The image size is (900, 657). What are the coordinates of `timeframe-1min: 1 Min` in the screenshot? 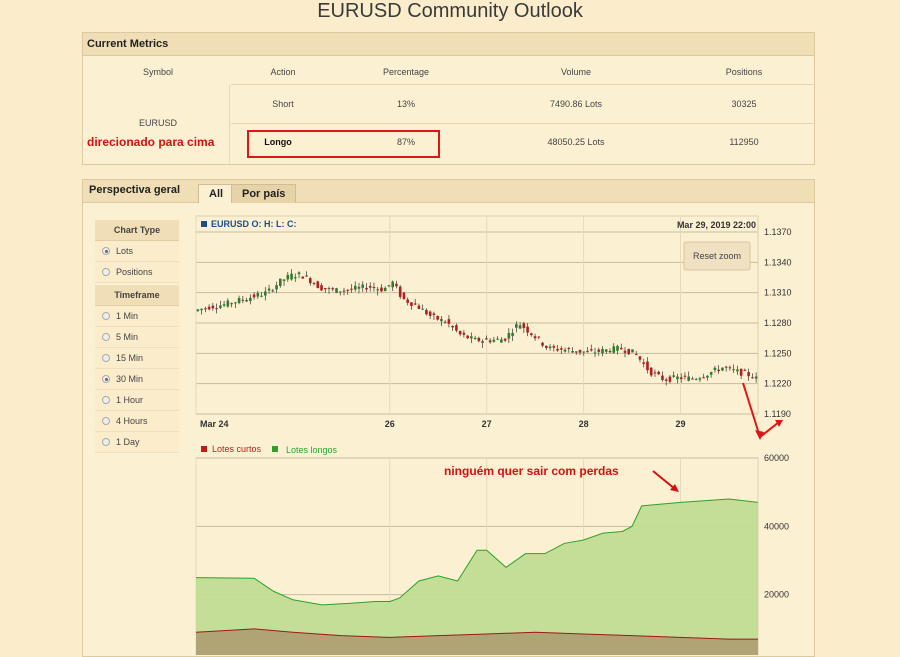 It's located at (137, 316).